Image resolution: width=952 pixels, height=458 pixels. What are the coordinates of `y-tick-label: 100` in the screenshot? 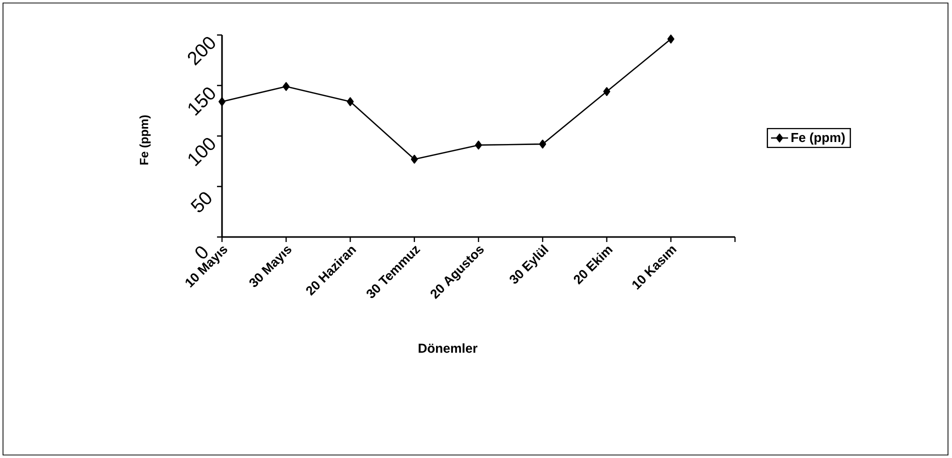 It's located at (201, 152).